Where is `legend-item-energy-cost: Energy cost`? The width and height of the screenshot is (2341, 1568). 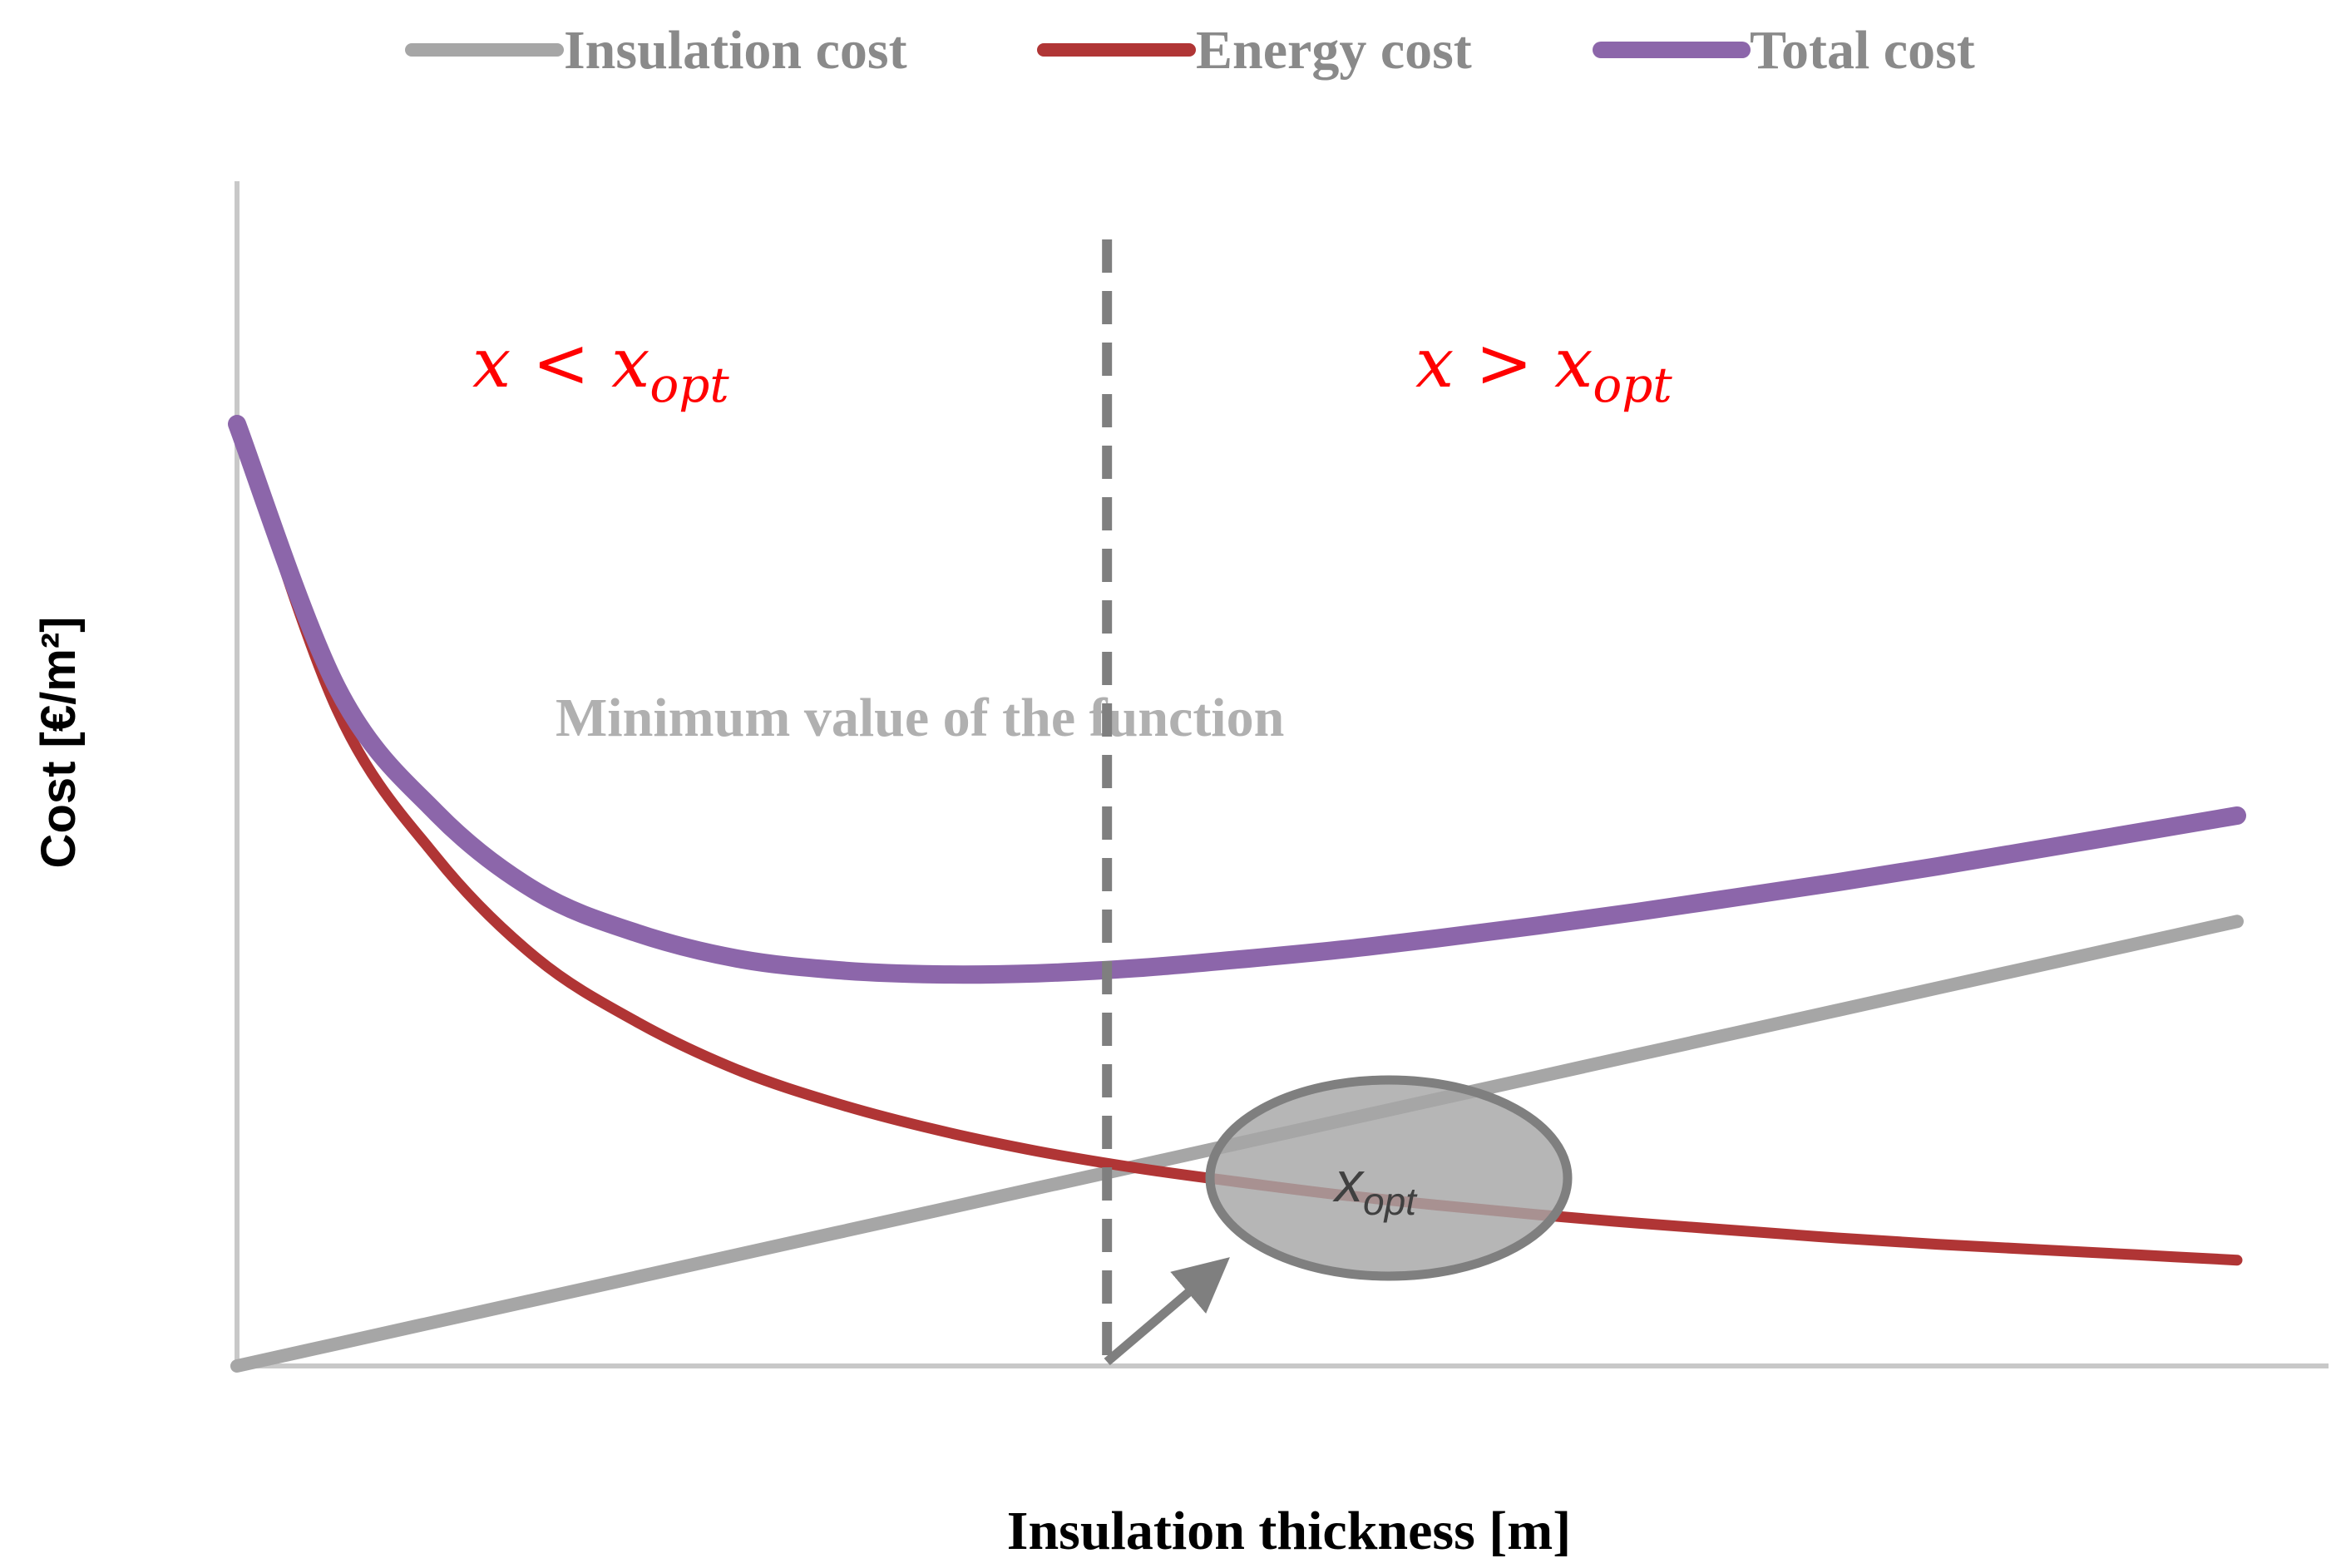
legend-item-energy-cost: Energy cost is located at coordinates (1254, 50).